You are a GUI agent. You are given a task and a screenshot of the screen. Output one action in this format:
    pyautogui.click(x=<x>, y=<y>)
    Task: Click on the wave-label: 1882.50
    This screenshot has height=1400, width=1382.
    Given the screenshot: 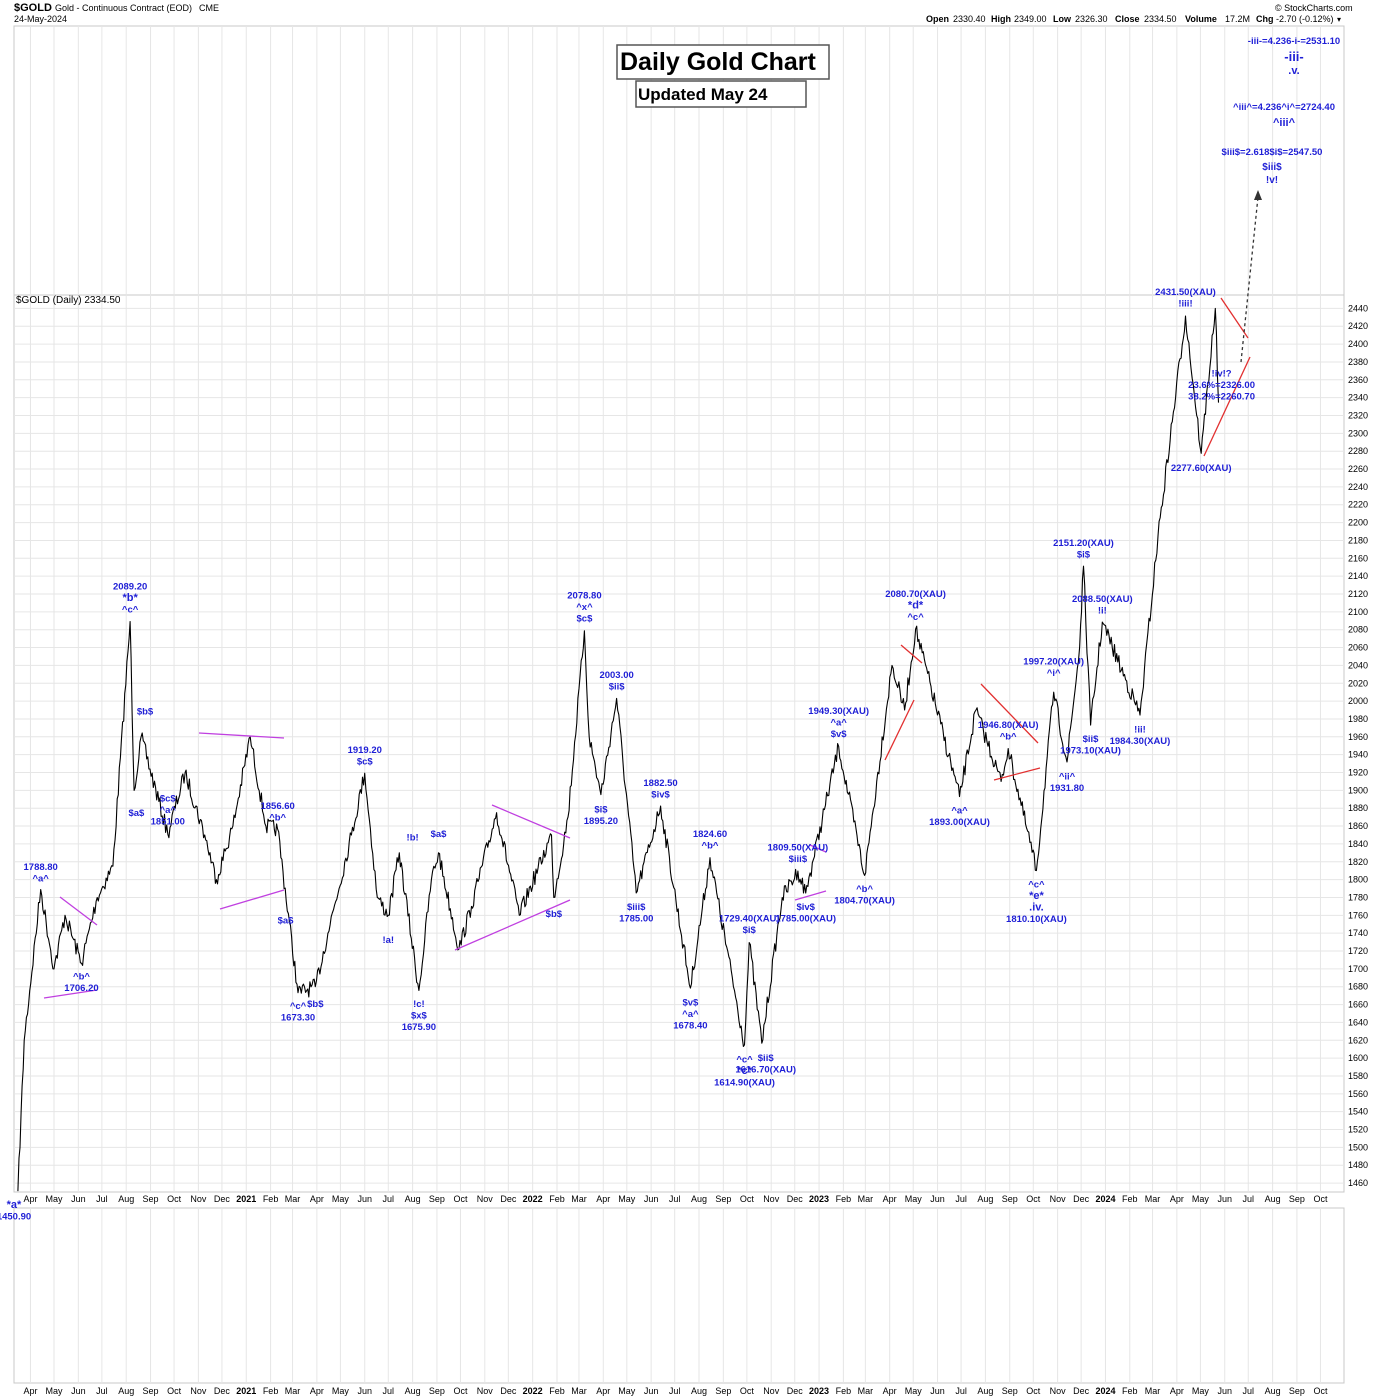 What is the action you would take?
    pyautogui.click(x=660, y=783)
    